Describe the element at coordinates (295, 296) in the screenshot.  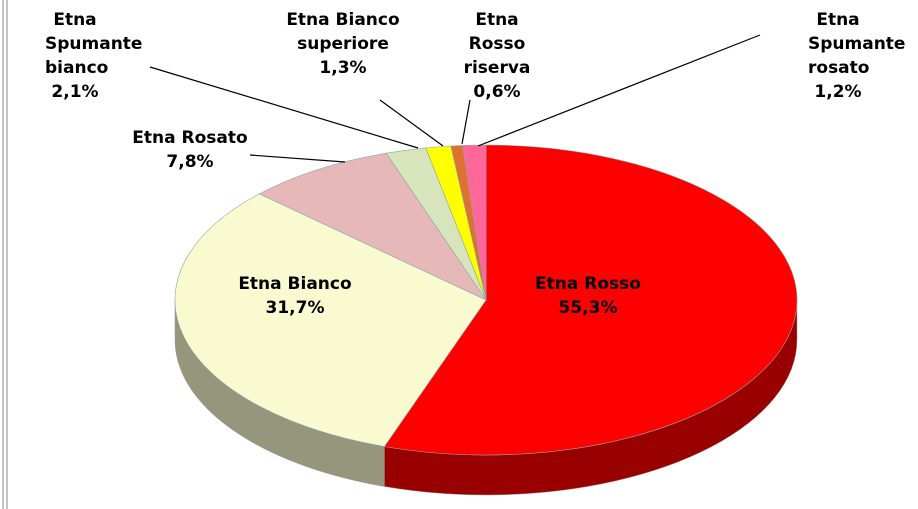
I see `data-label: Etna Bianco 31,7%` at that location.